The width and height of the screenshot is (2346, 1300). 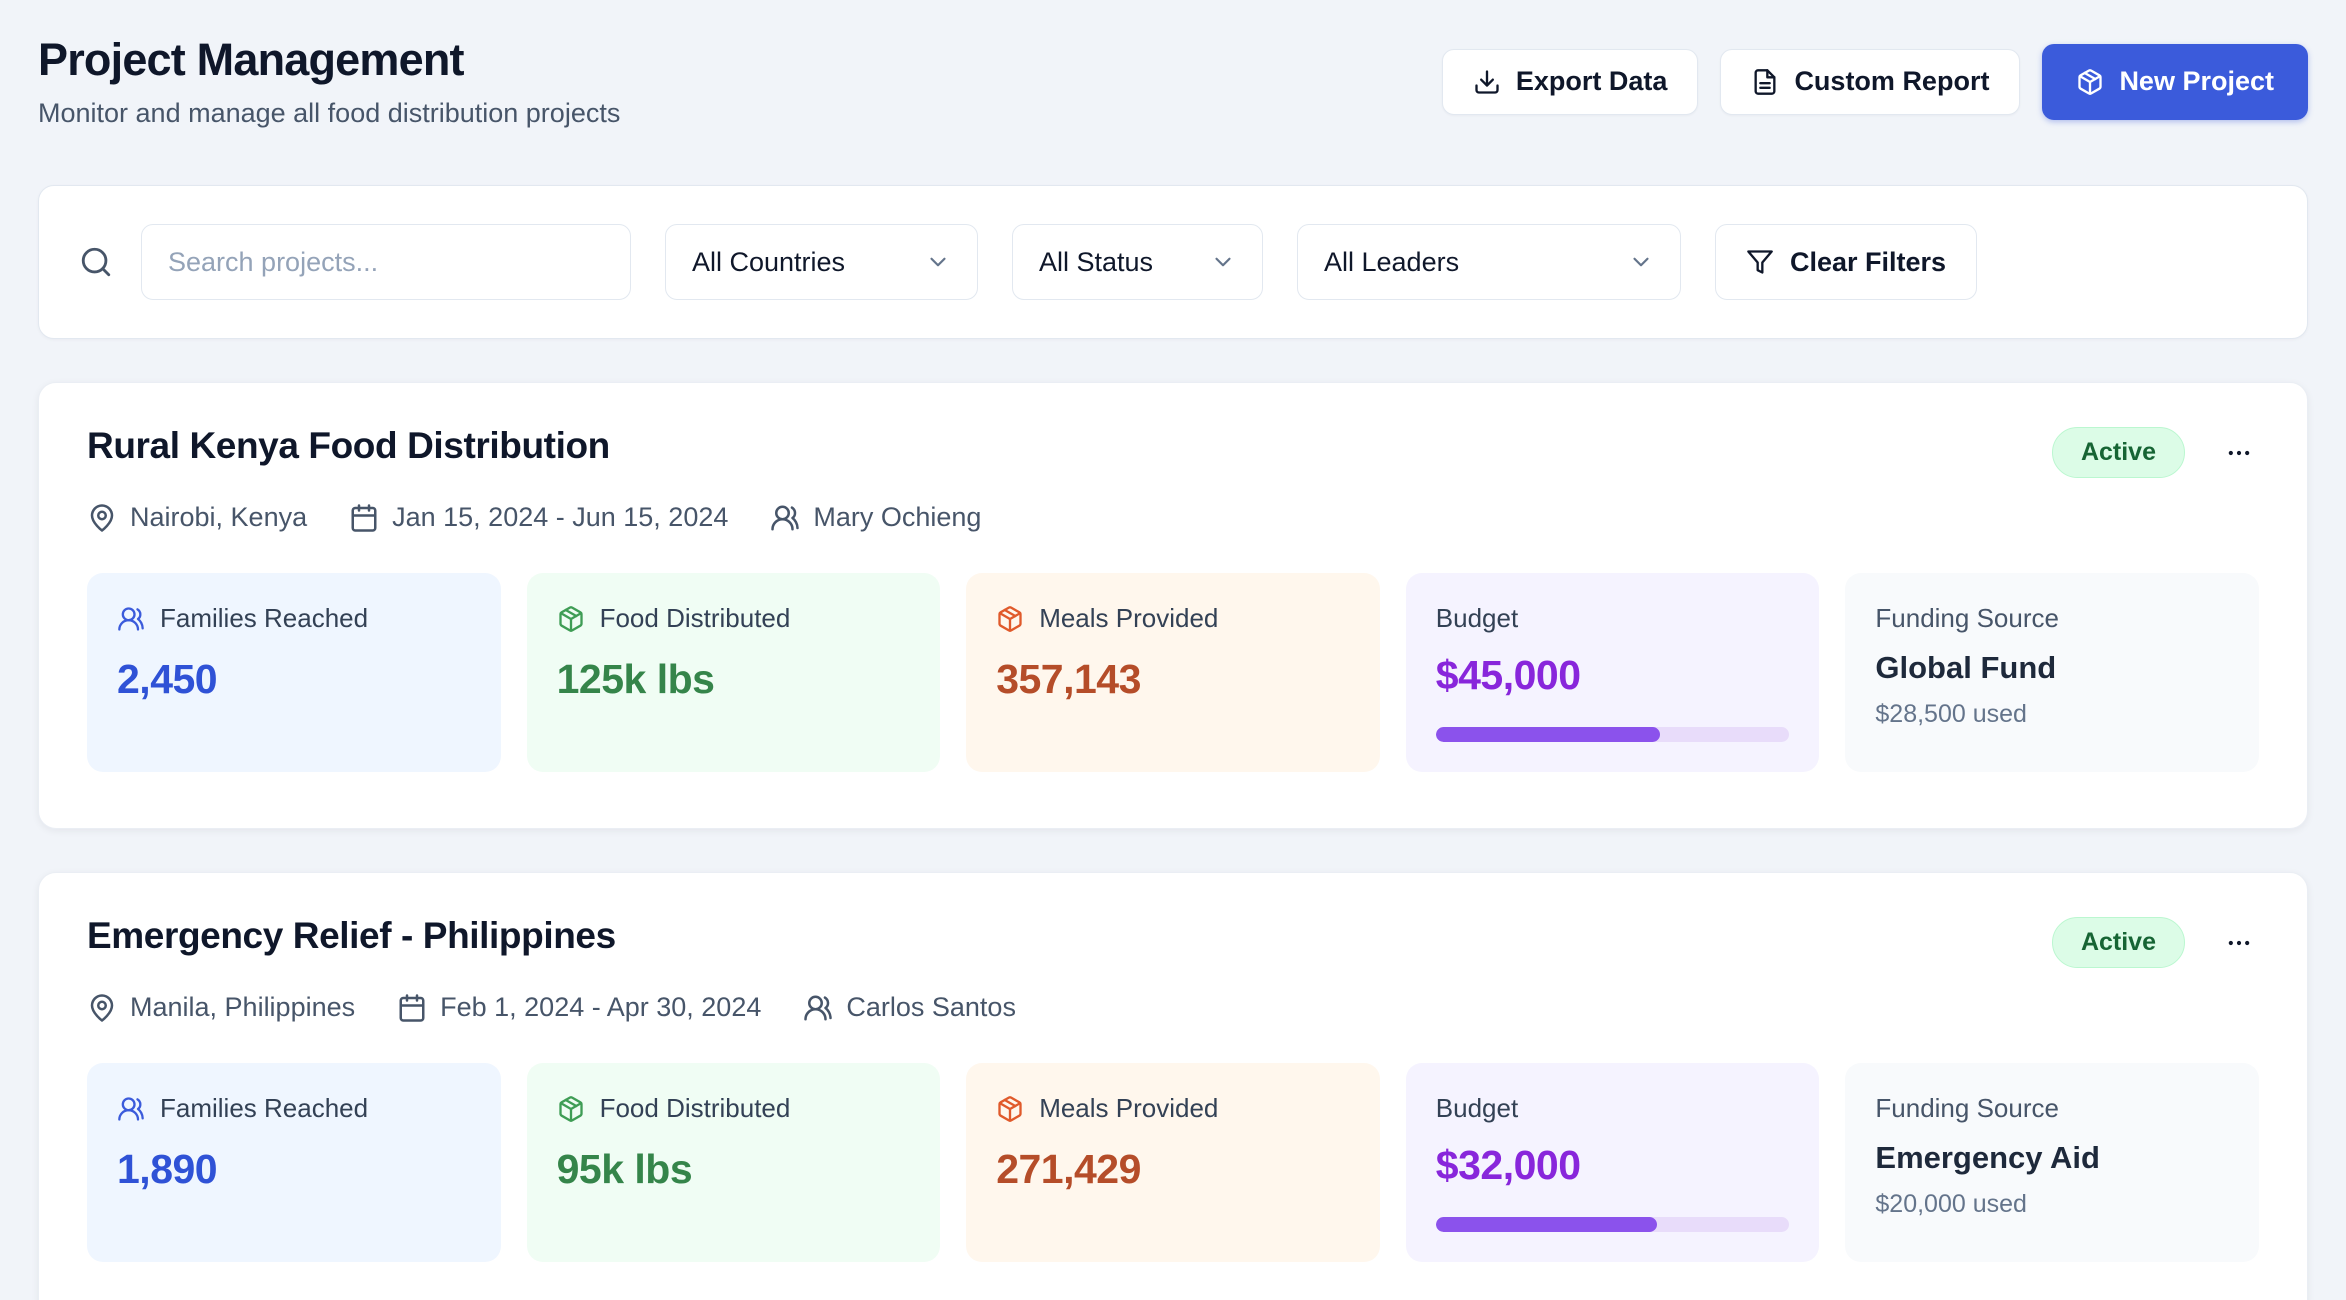 I want to click on project-title: Emergency Relief - Philippines, so click(x=351, y=935).